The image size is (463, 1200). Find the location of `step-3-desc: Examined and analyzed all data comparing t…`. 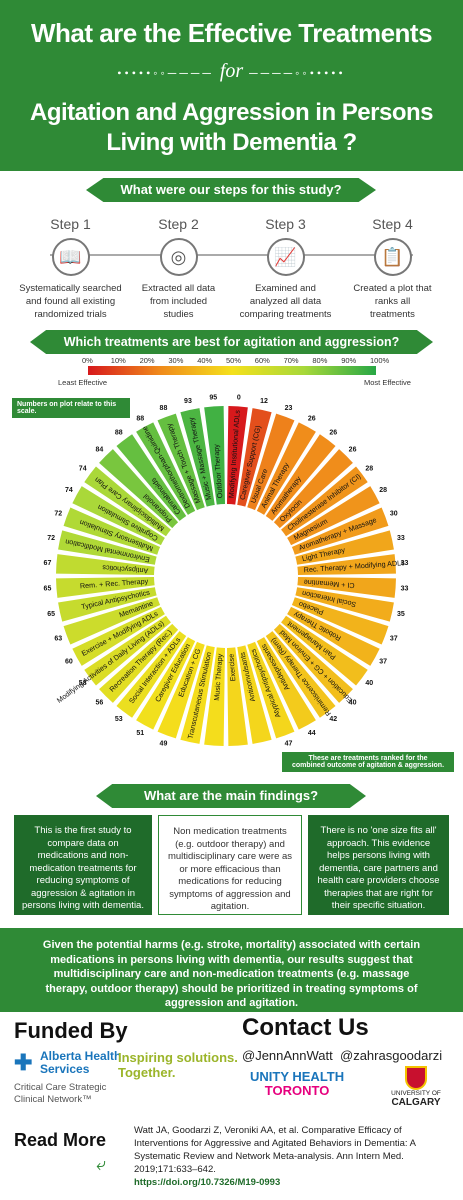

step-3-desc: Examined and analyzed all data comparing t… is located at coordinates (285, 301).